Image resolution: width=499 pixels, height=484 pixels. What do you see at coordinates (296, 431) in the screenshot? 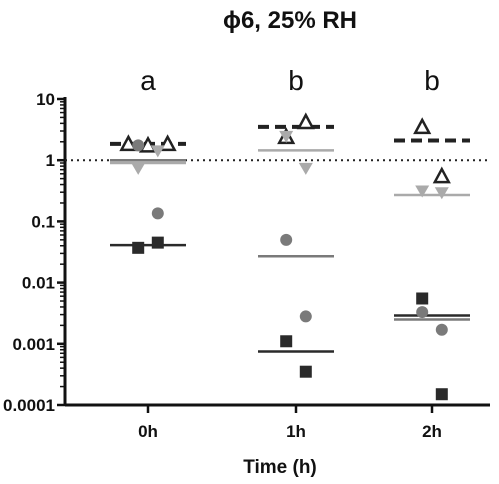
I see `x-tick-label: 1h` at bounding box center [296, 431].